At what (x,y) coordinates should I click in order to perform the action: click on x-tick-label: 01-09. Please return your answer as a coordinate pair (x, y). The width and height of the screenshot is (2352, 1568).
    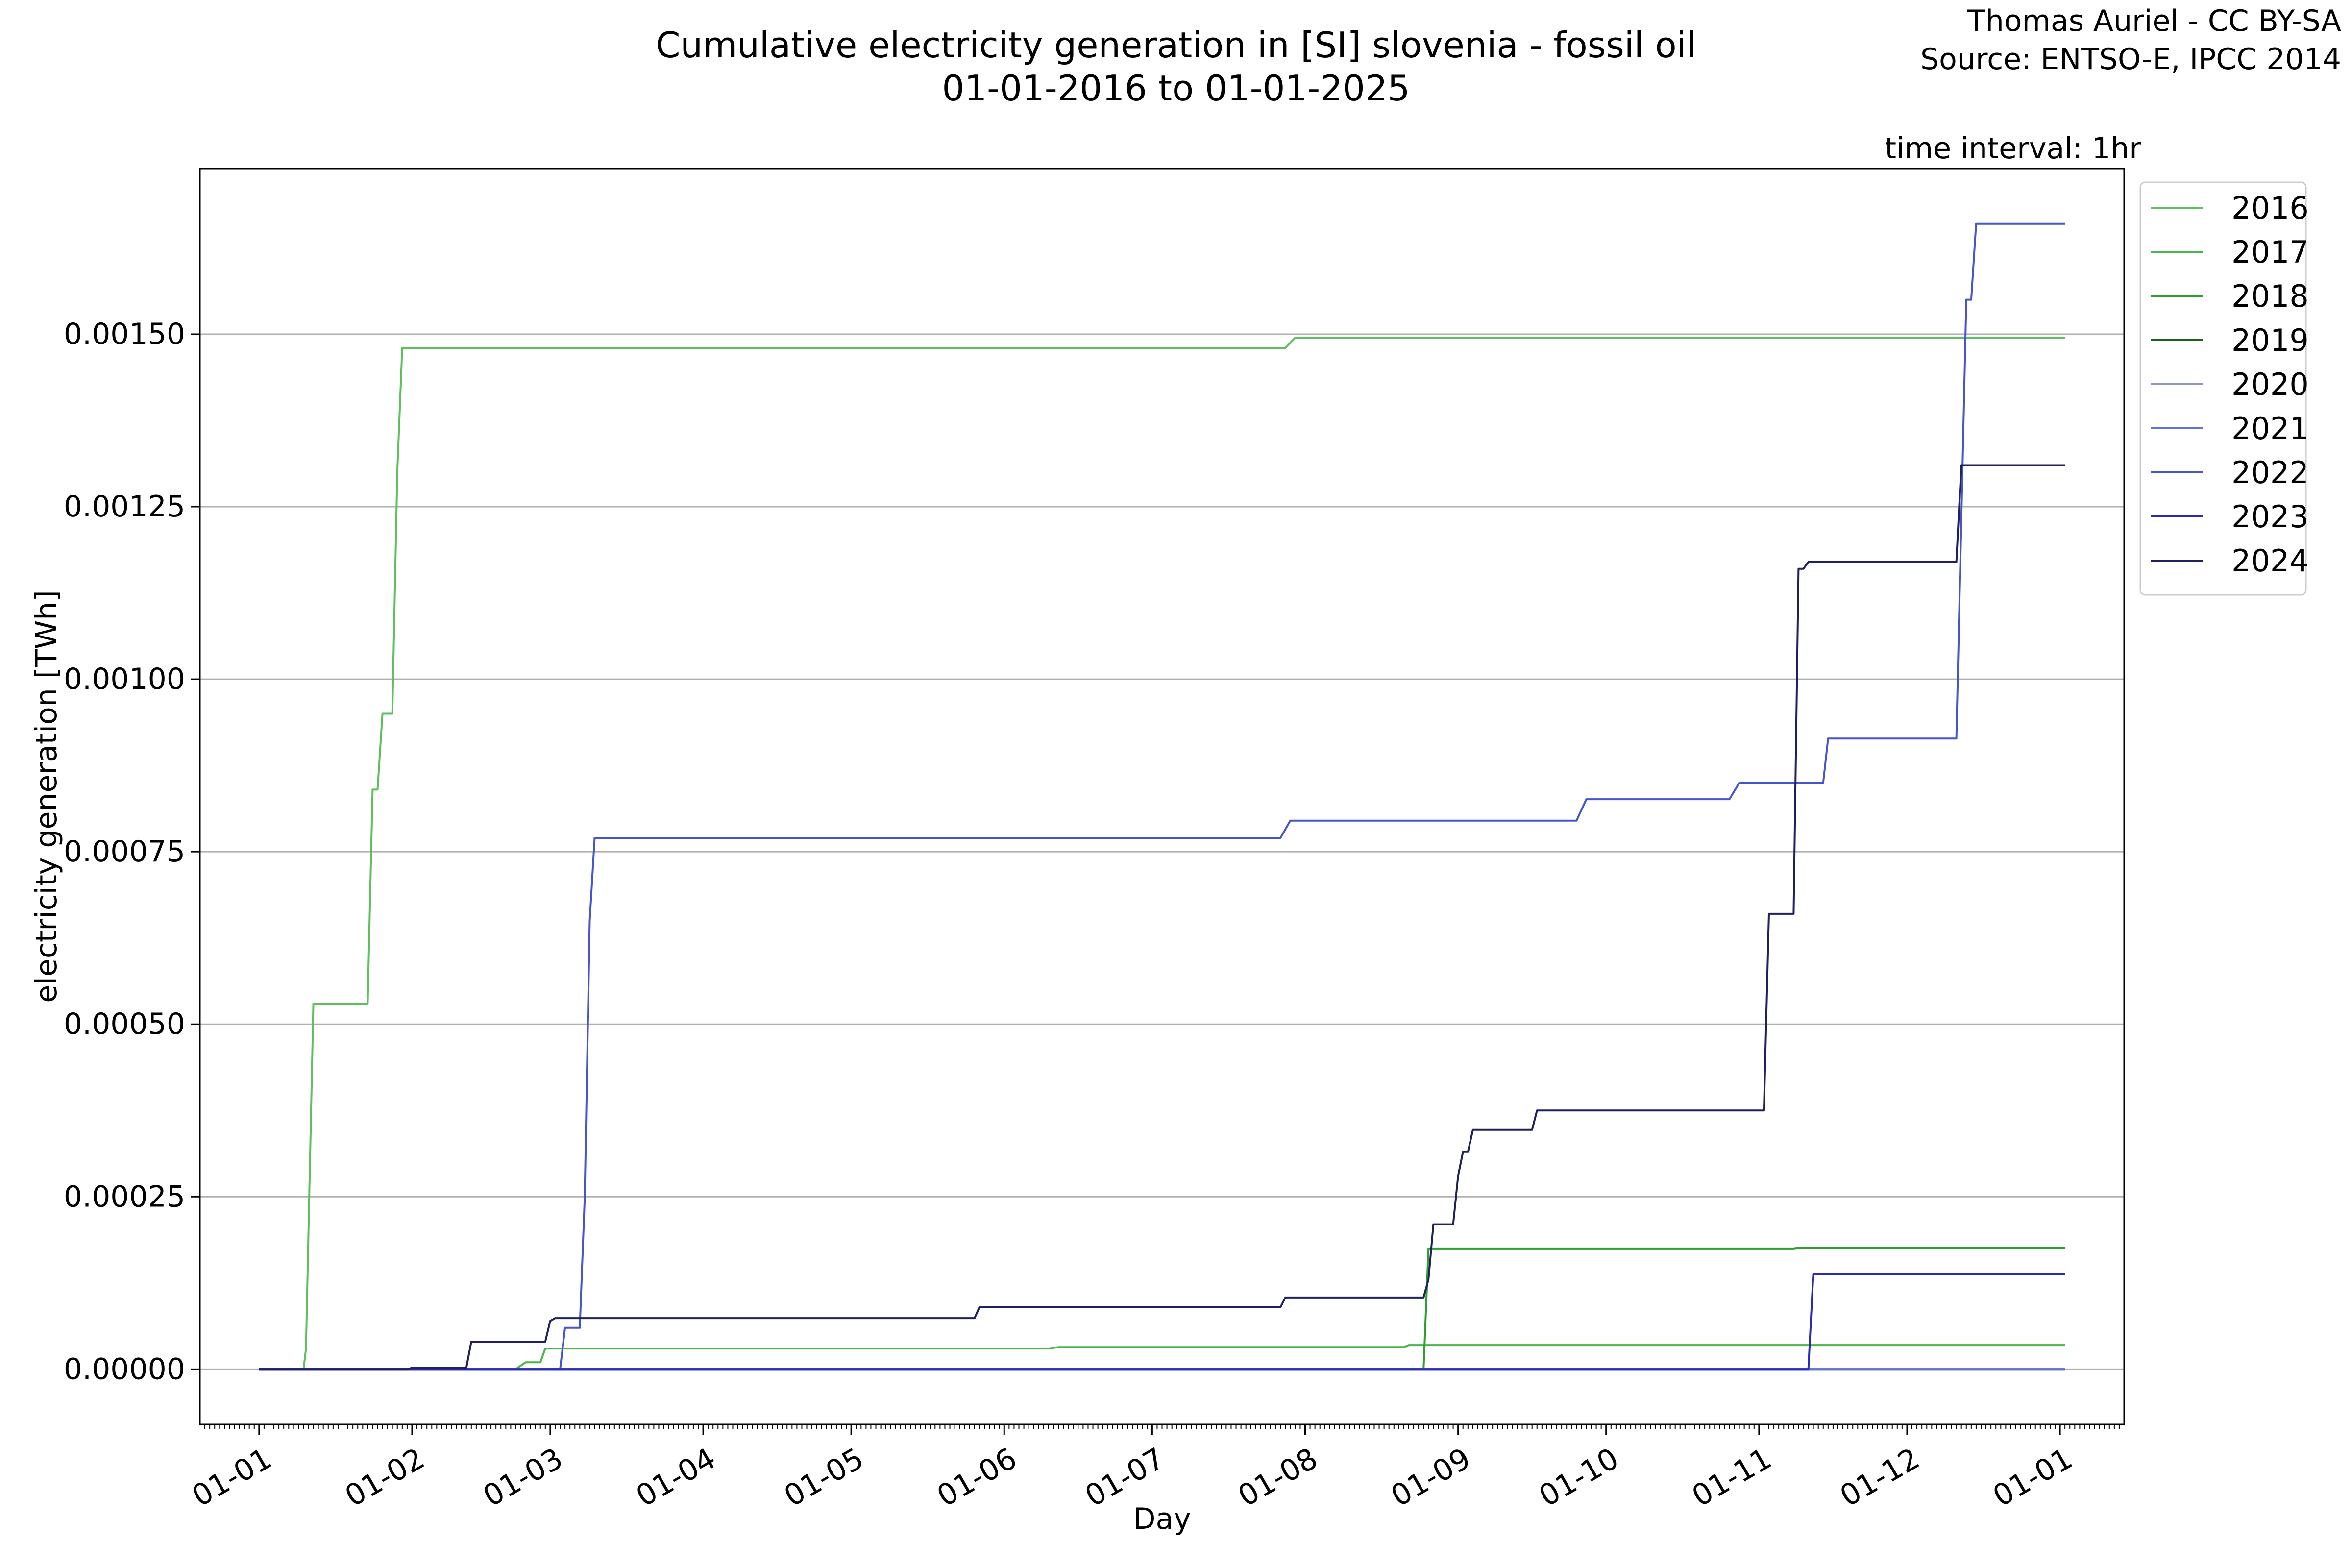
    Looking at the image, I should click on (1430, 1477).